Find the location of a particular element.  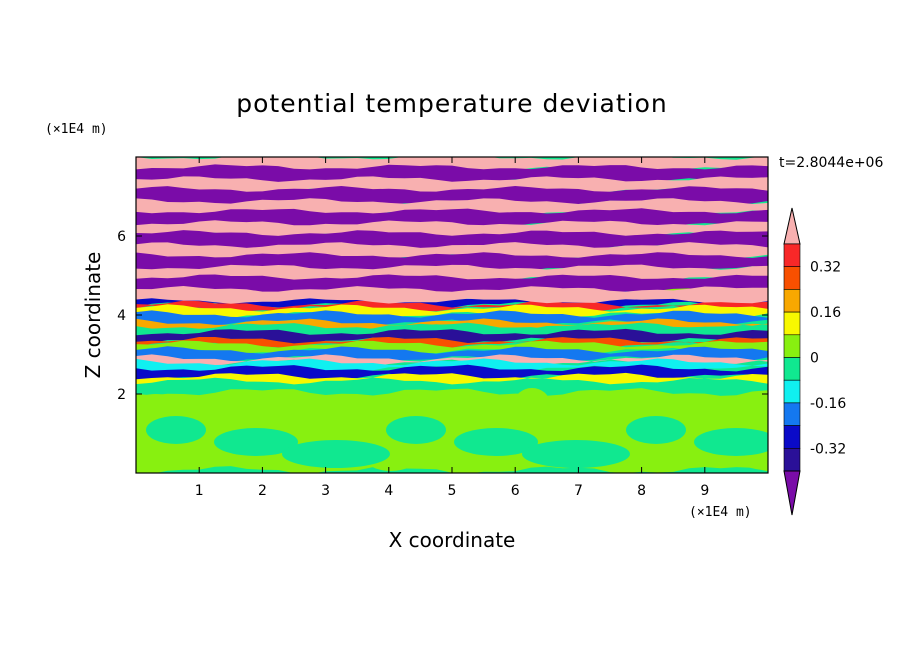

colorbar: 0.32 0.16 0 -0.16 -0.32 is located at coordinates (814, 361).